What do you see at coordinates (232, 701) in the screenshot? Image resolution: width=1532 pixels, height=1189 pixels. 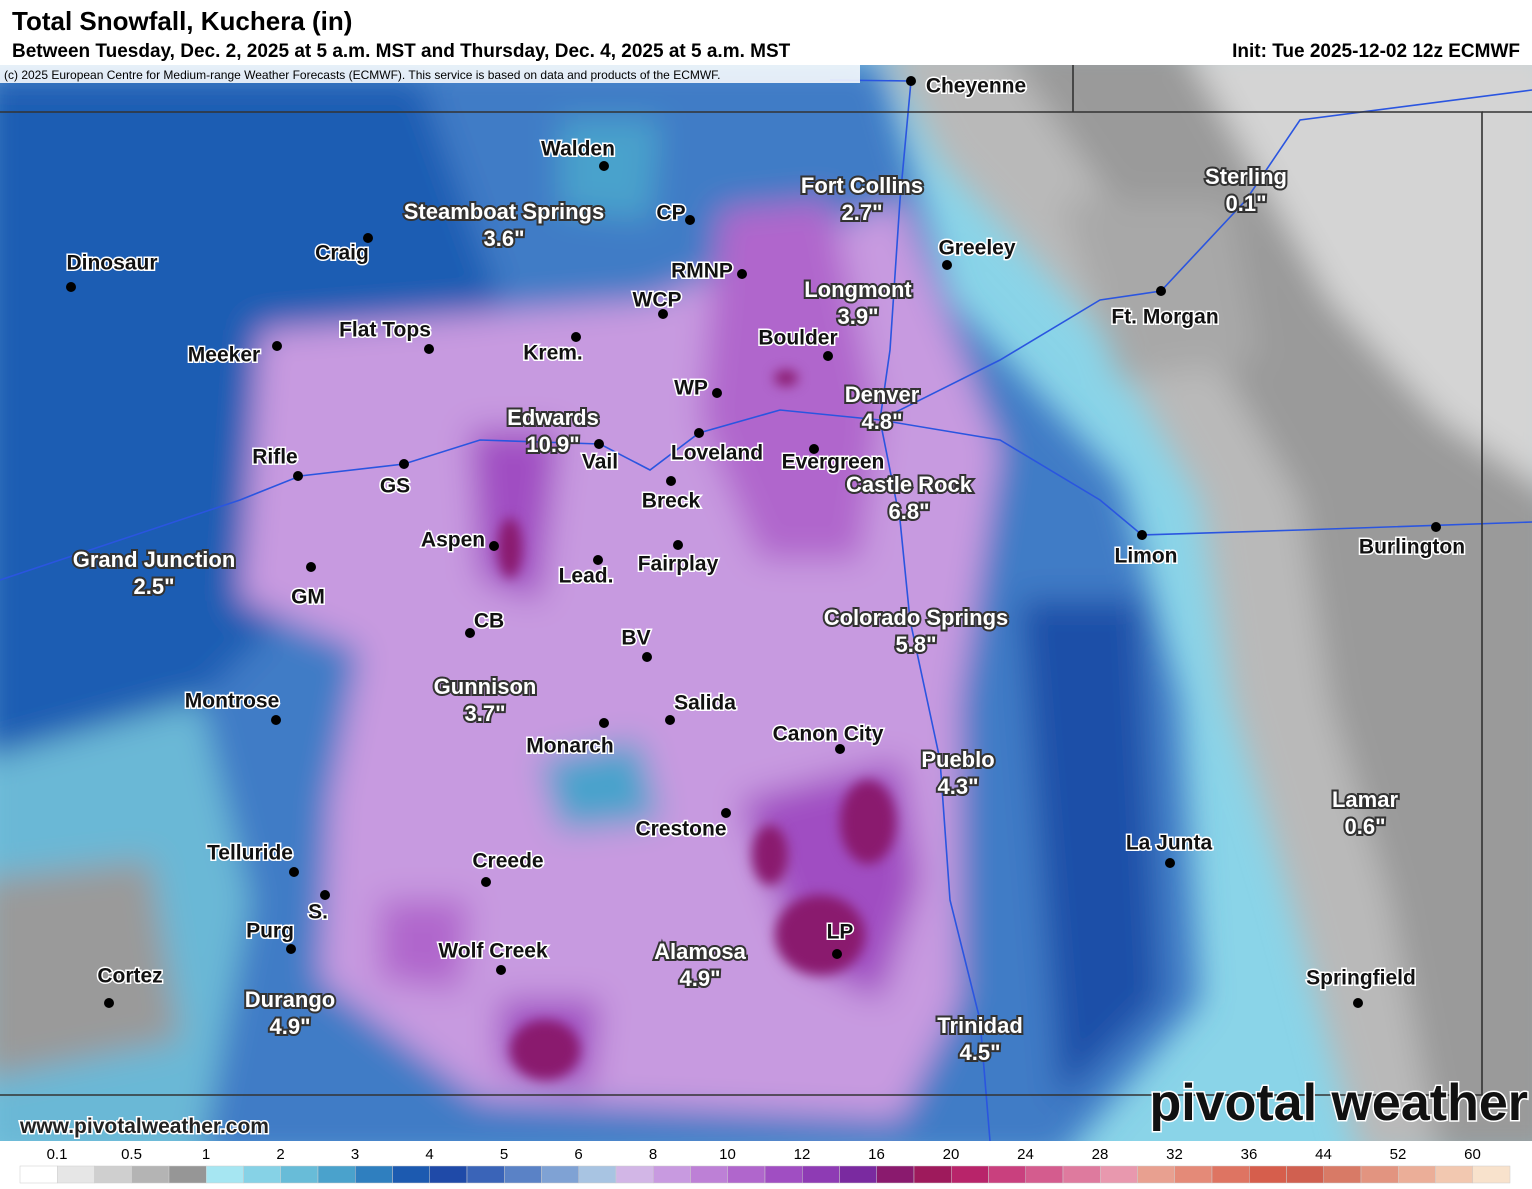 I see `city-label: Montrose` at bounding box center [232, 701].